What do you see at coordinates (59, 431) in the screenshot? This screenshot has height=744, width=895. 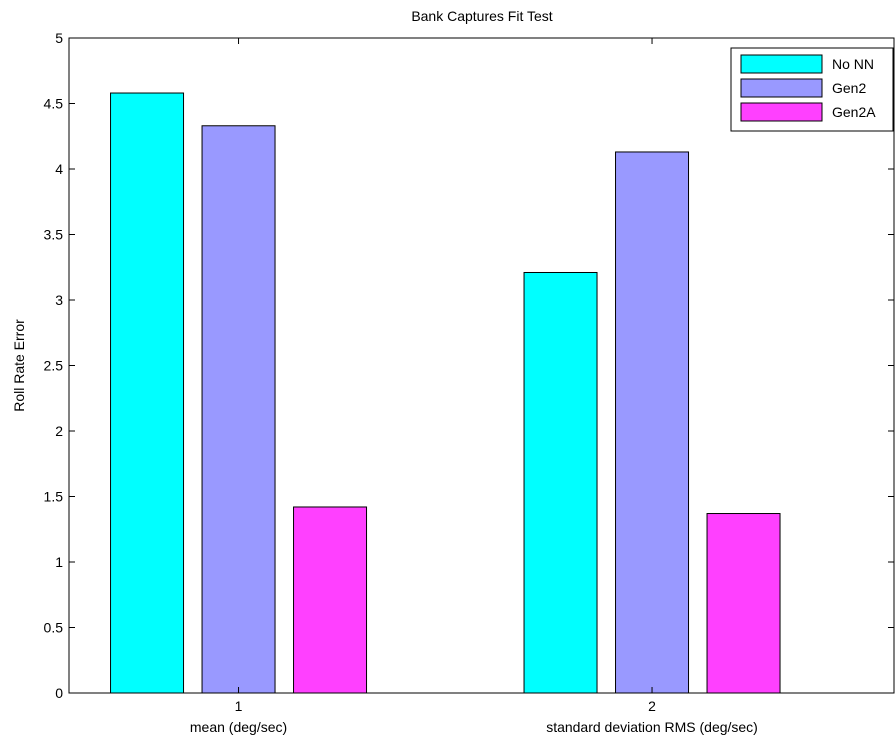 I see `y-tick-label: 2` at bounding box center [59, 431].